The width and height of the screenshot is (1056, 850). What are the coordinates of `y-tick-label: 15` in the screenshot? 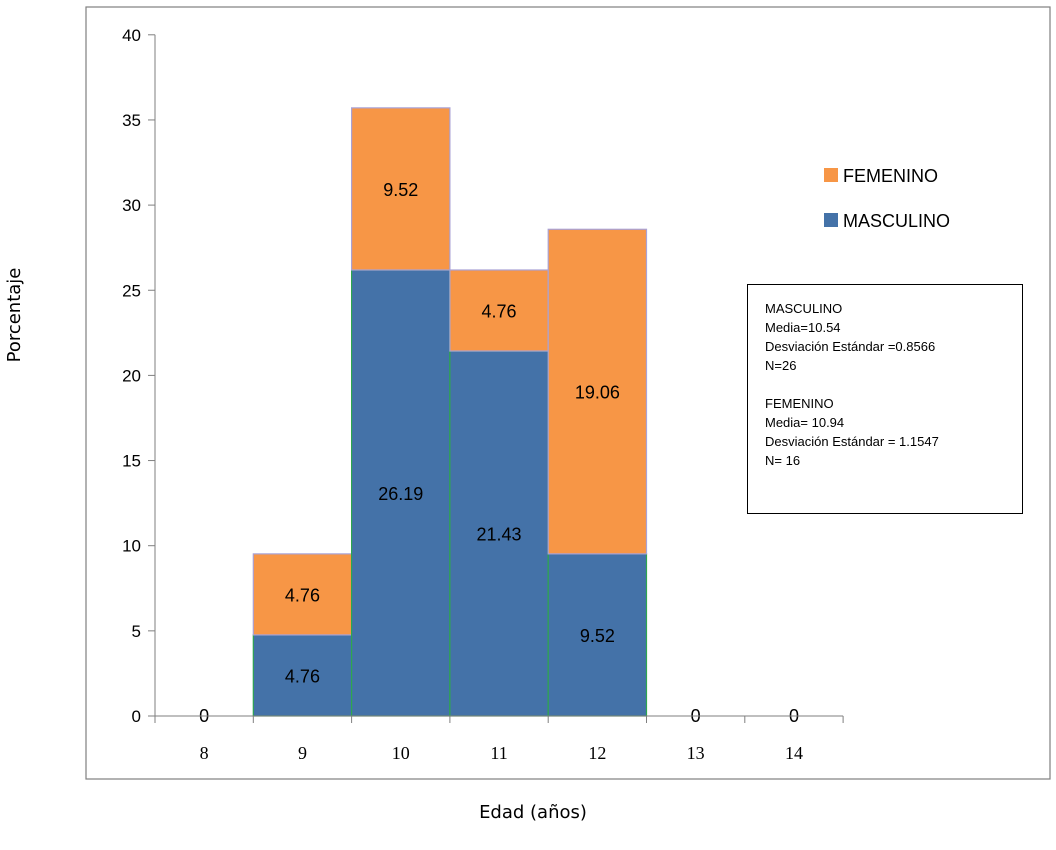 It's located at (131, 461).